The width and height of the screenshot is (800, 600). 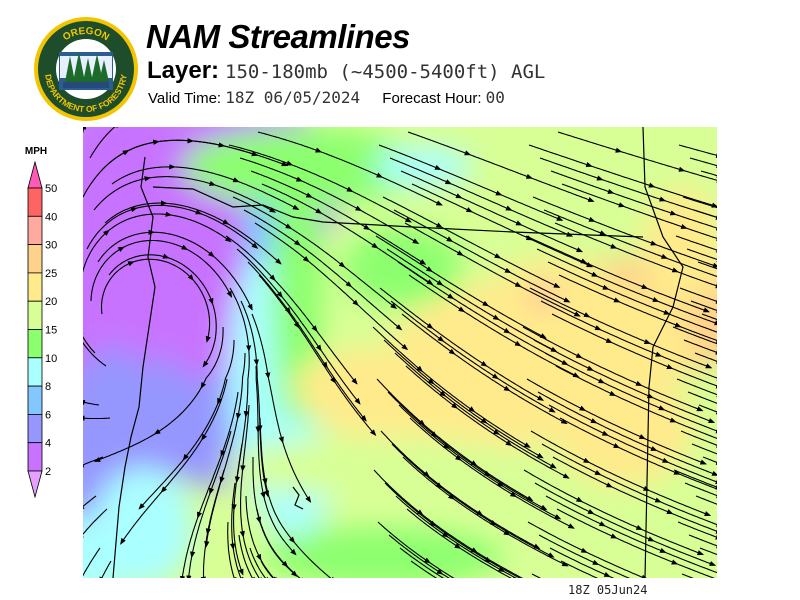 What do you see at coordinates (48, 472) in the screenshot?
I see `legend-tick-label: 2` at bounding box center [48, 472].